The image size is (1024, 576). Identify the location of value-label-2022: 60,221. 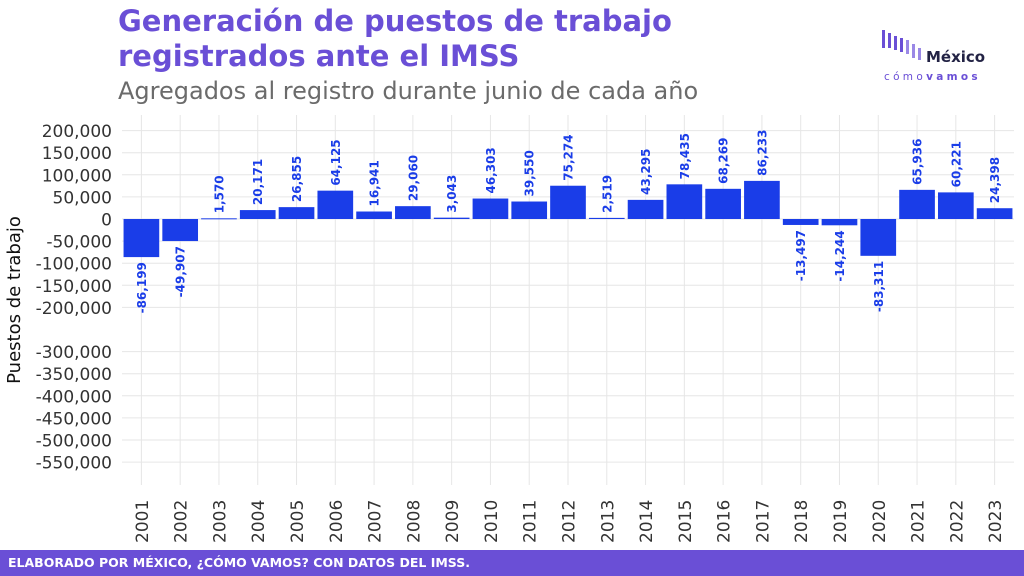
(956, 164).